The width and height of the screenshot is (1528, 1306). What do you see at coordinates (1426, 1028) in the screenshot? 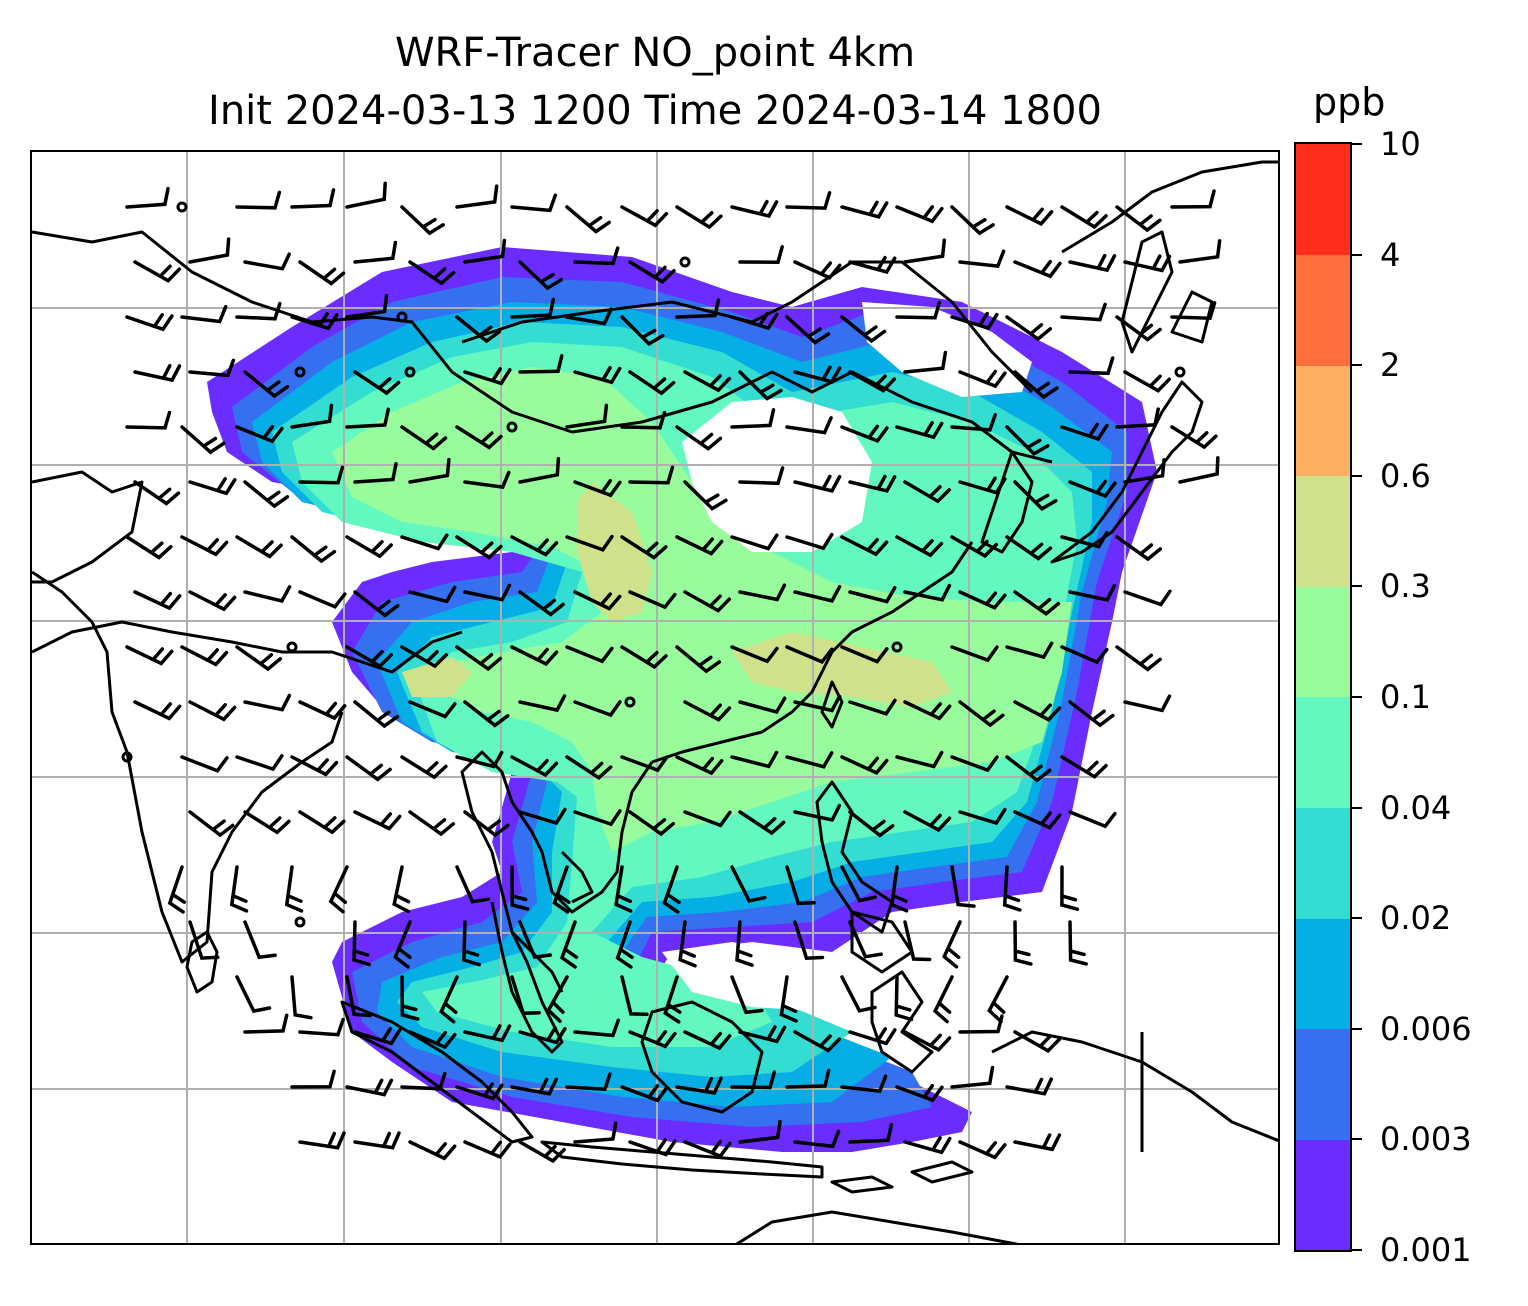
I see `colorbar-tick-label: 0.006` at bounding box center [1426, 1028].